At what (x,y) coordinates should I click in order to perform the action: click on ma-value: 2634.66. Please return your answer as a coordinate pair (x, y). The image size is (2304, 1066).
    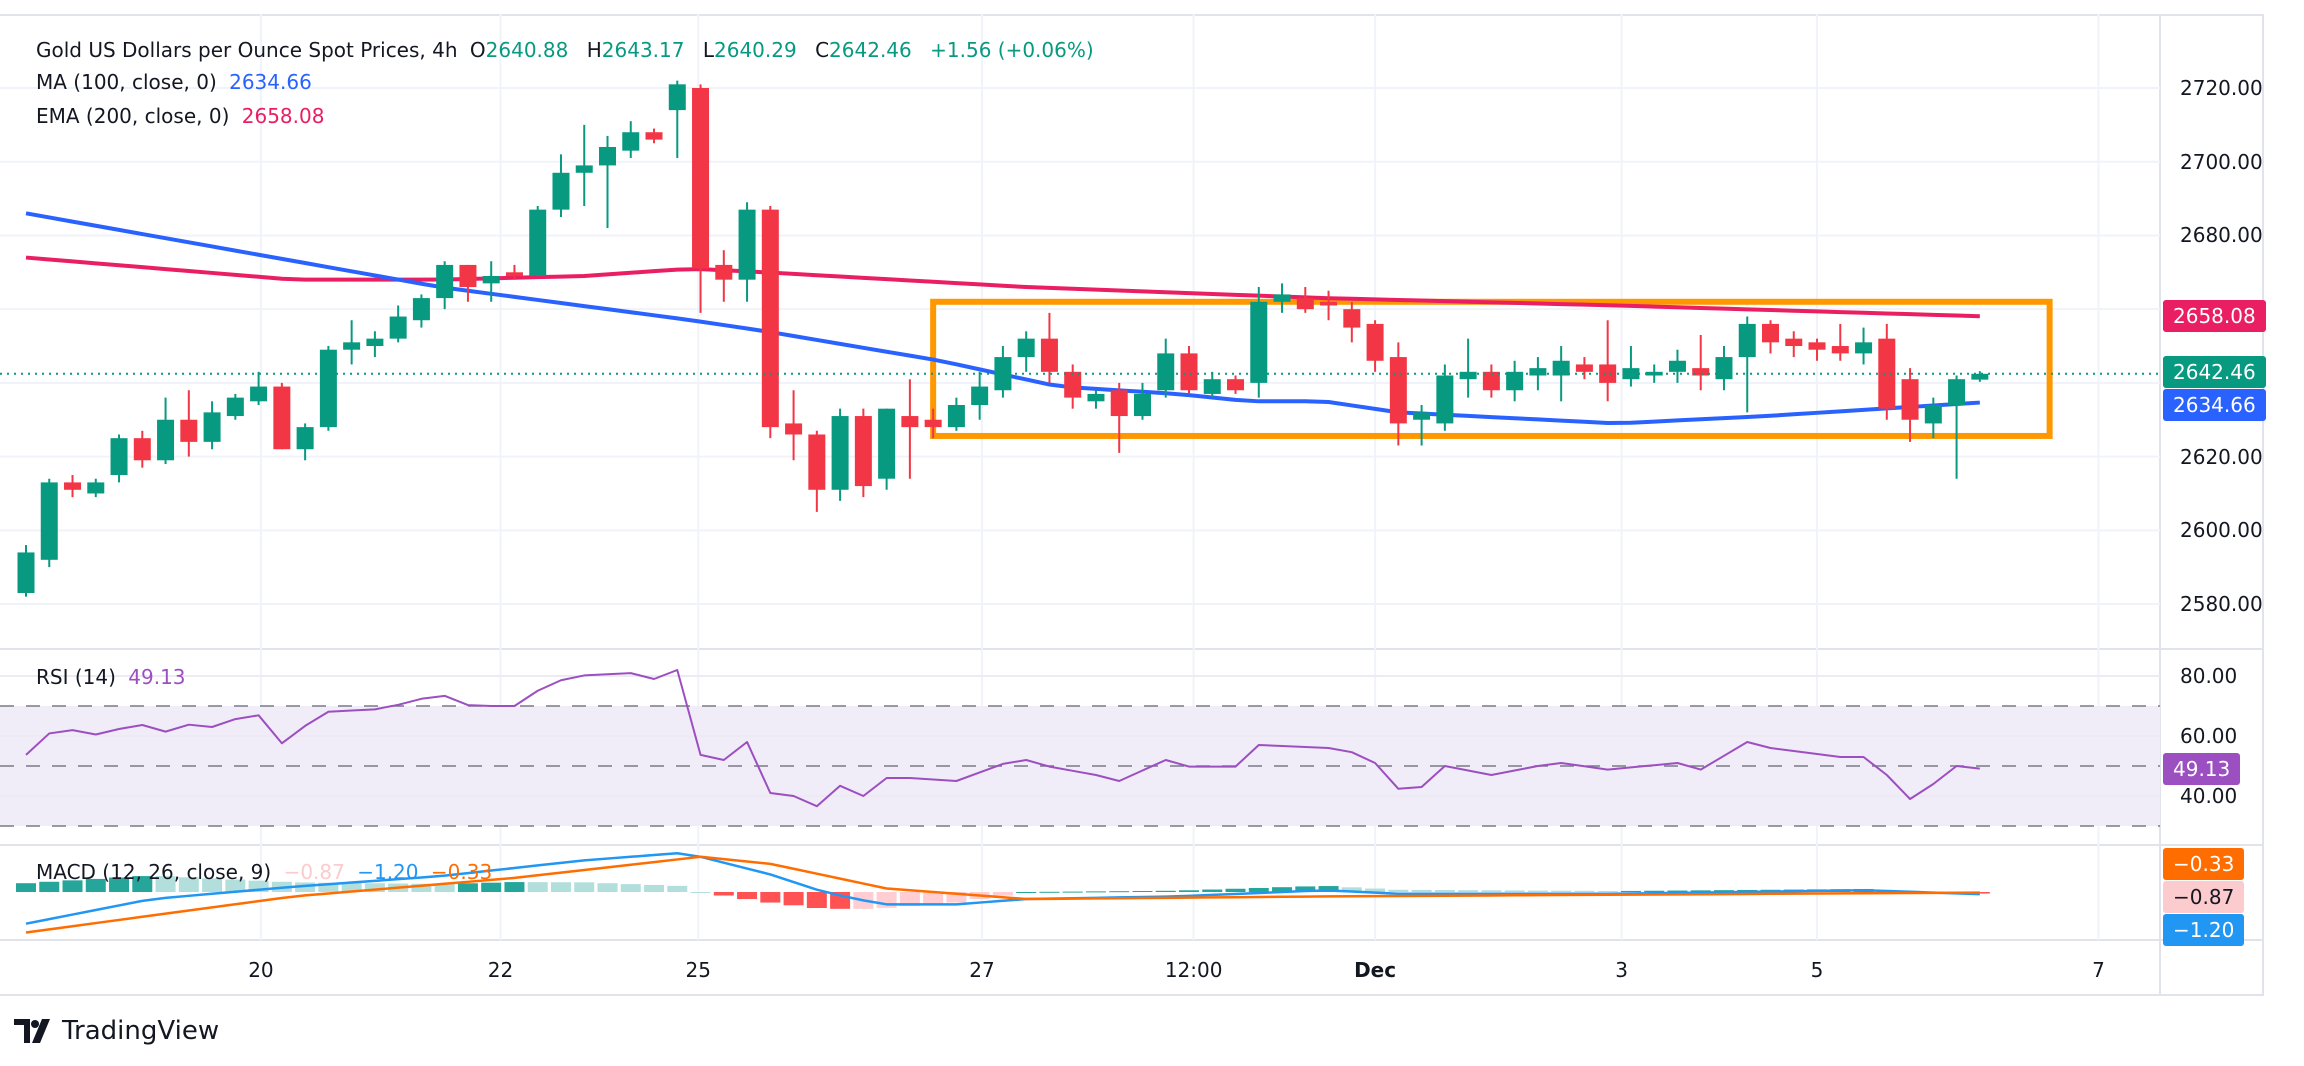
    Looking at the image, I should click on (270, 82).